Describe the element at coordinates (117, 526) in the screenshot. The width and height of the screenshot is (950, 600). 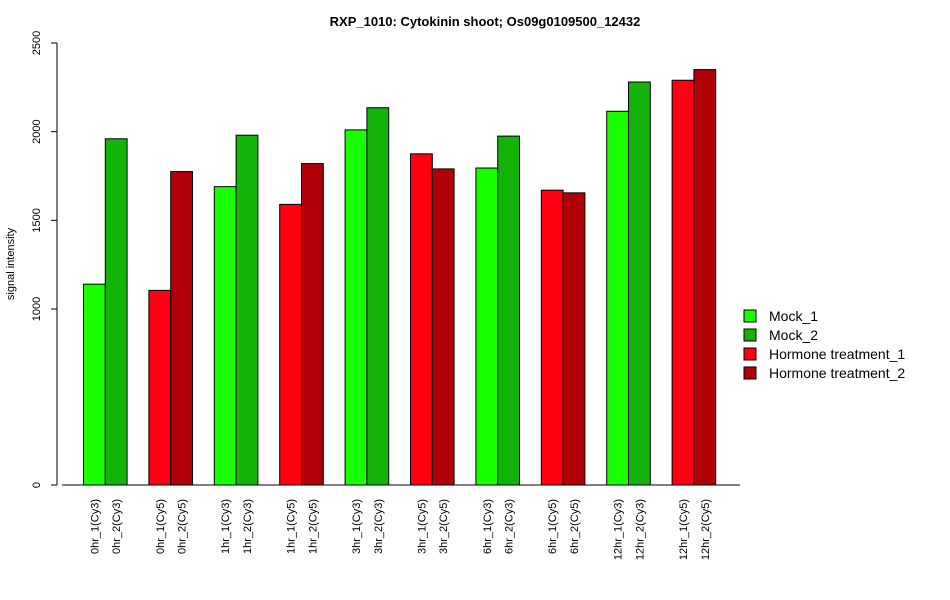
I see `x-tick-label: 0hr_2(Cy3)` at that location.